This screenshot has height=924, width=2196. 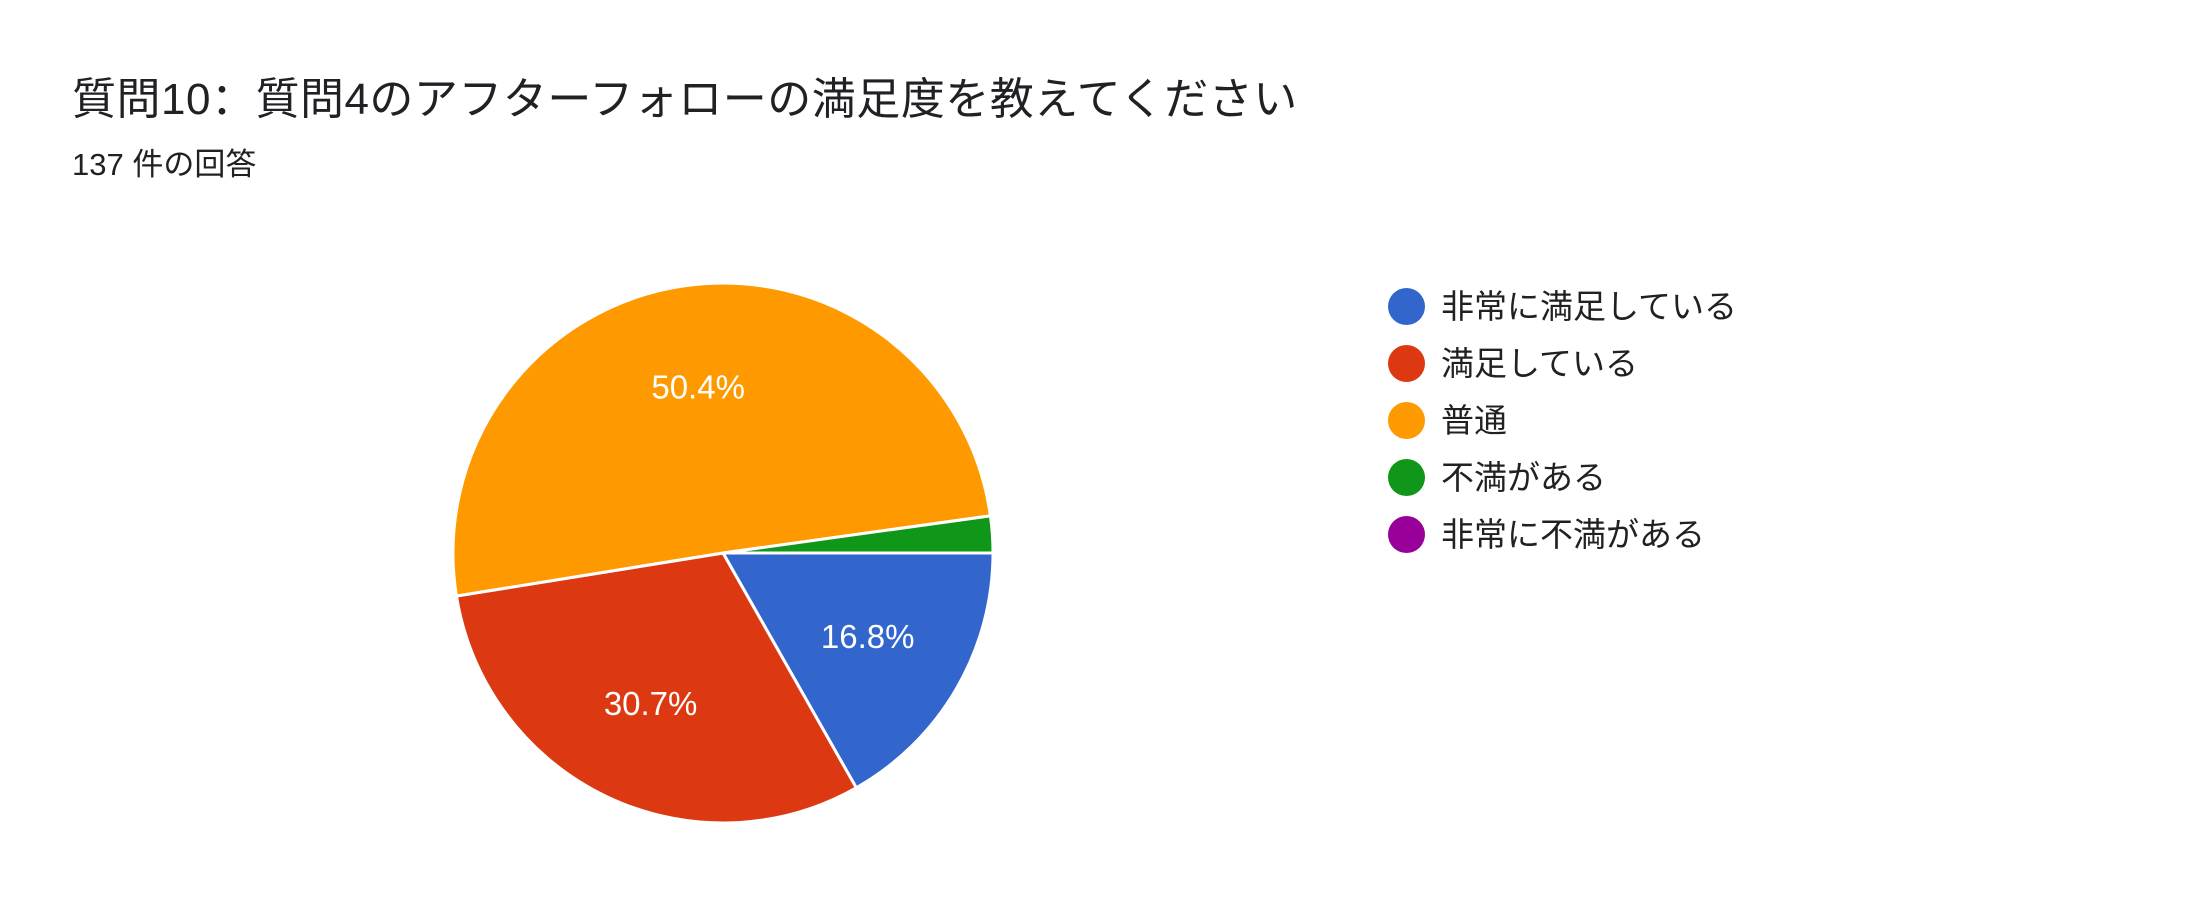 I want to click on pie-slice-labels: 16.8% 30.7% 50.4%, so click(x=759, y=544).